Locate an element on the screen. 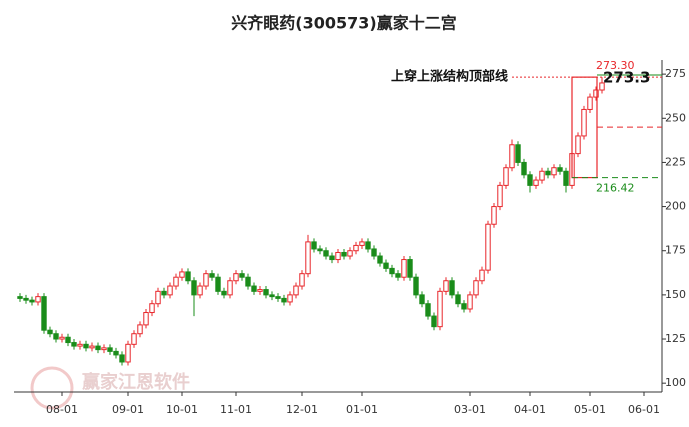 Image resolution: width=689 pixels, height=427 pixels. y-tick-label: 275 is located at coordinates (675, 73).